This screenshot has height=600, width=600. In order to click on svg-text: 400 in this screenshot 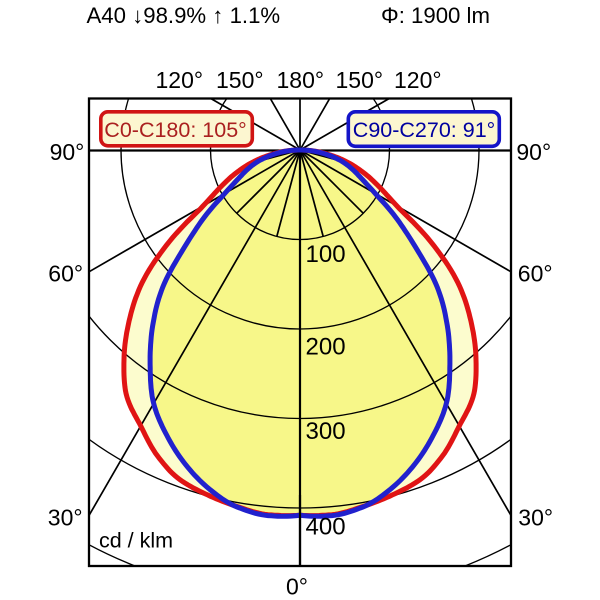, I will do `click(326, 527)`.